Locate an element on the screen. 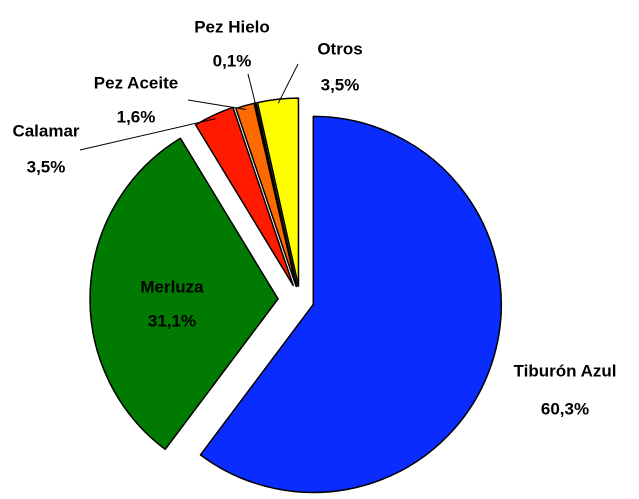  slice-value-label: 0,1% is located at coordinates (232, 60).